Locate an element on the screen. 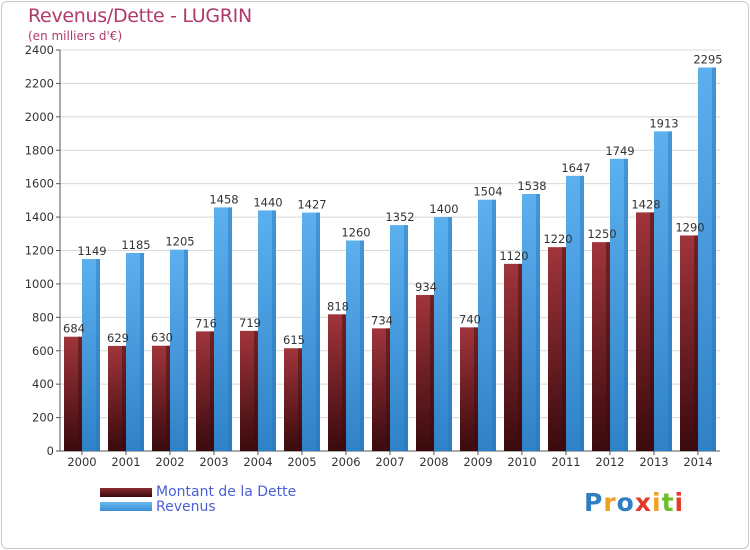 The width and height of the screenshot is (750, 550). data-label-revenus: 1260 is located at coordinates (355, 232).